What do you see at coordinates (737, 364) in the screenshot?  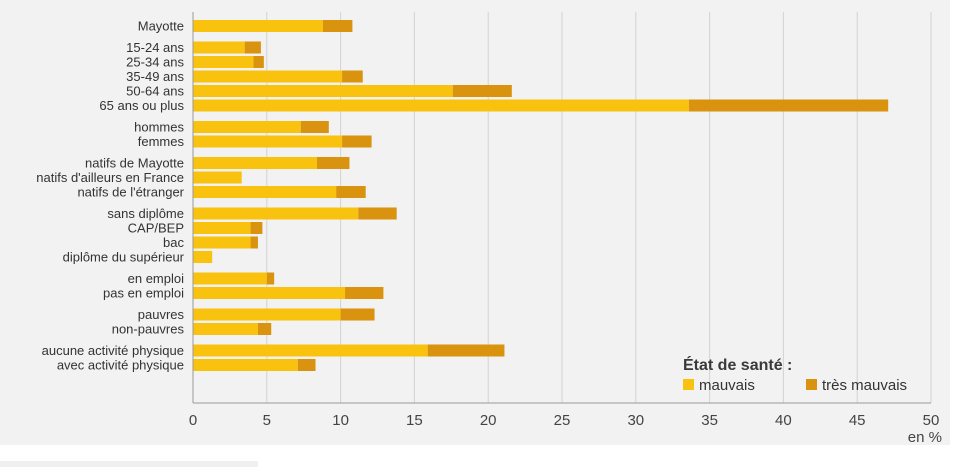 I see `legend-title: État de santé :` at bounding box center [737, 364].